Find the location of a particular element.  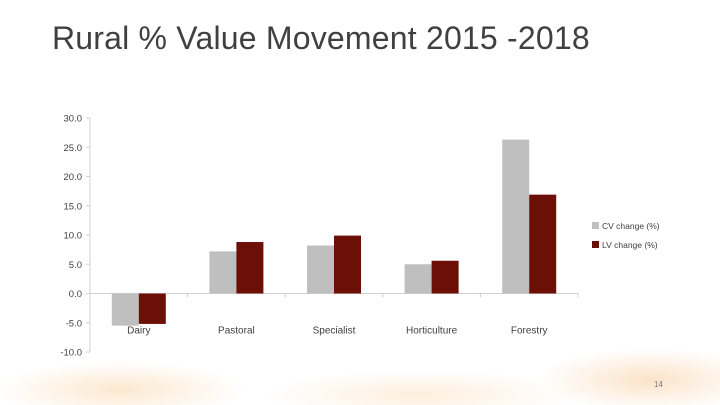

page-number: 14 is located at coordinates (658, 384).